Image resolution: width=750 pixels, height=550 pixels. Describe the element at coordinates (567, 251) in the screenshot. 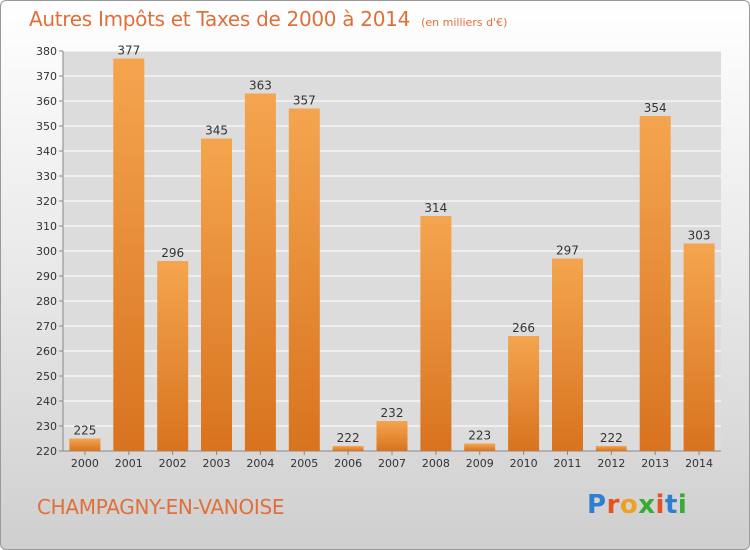

I see `data-label-2011: 297` at that location.